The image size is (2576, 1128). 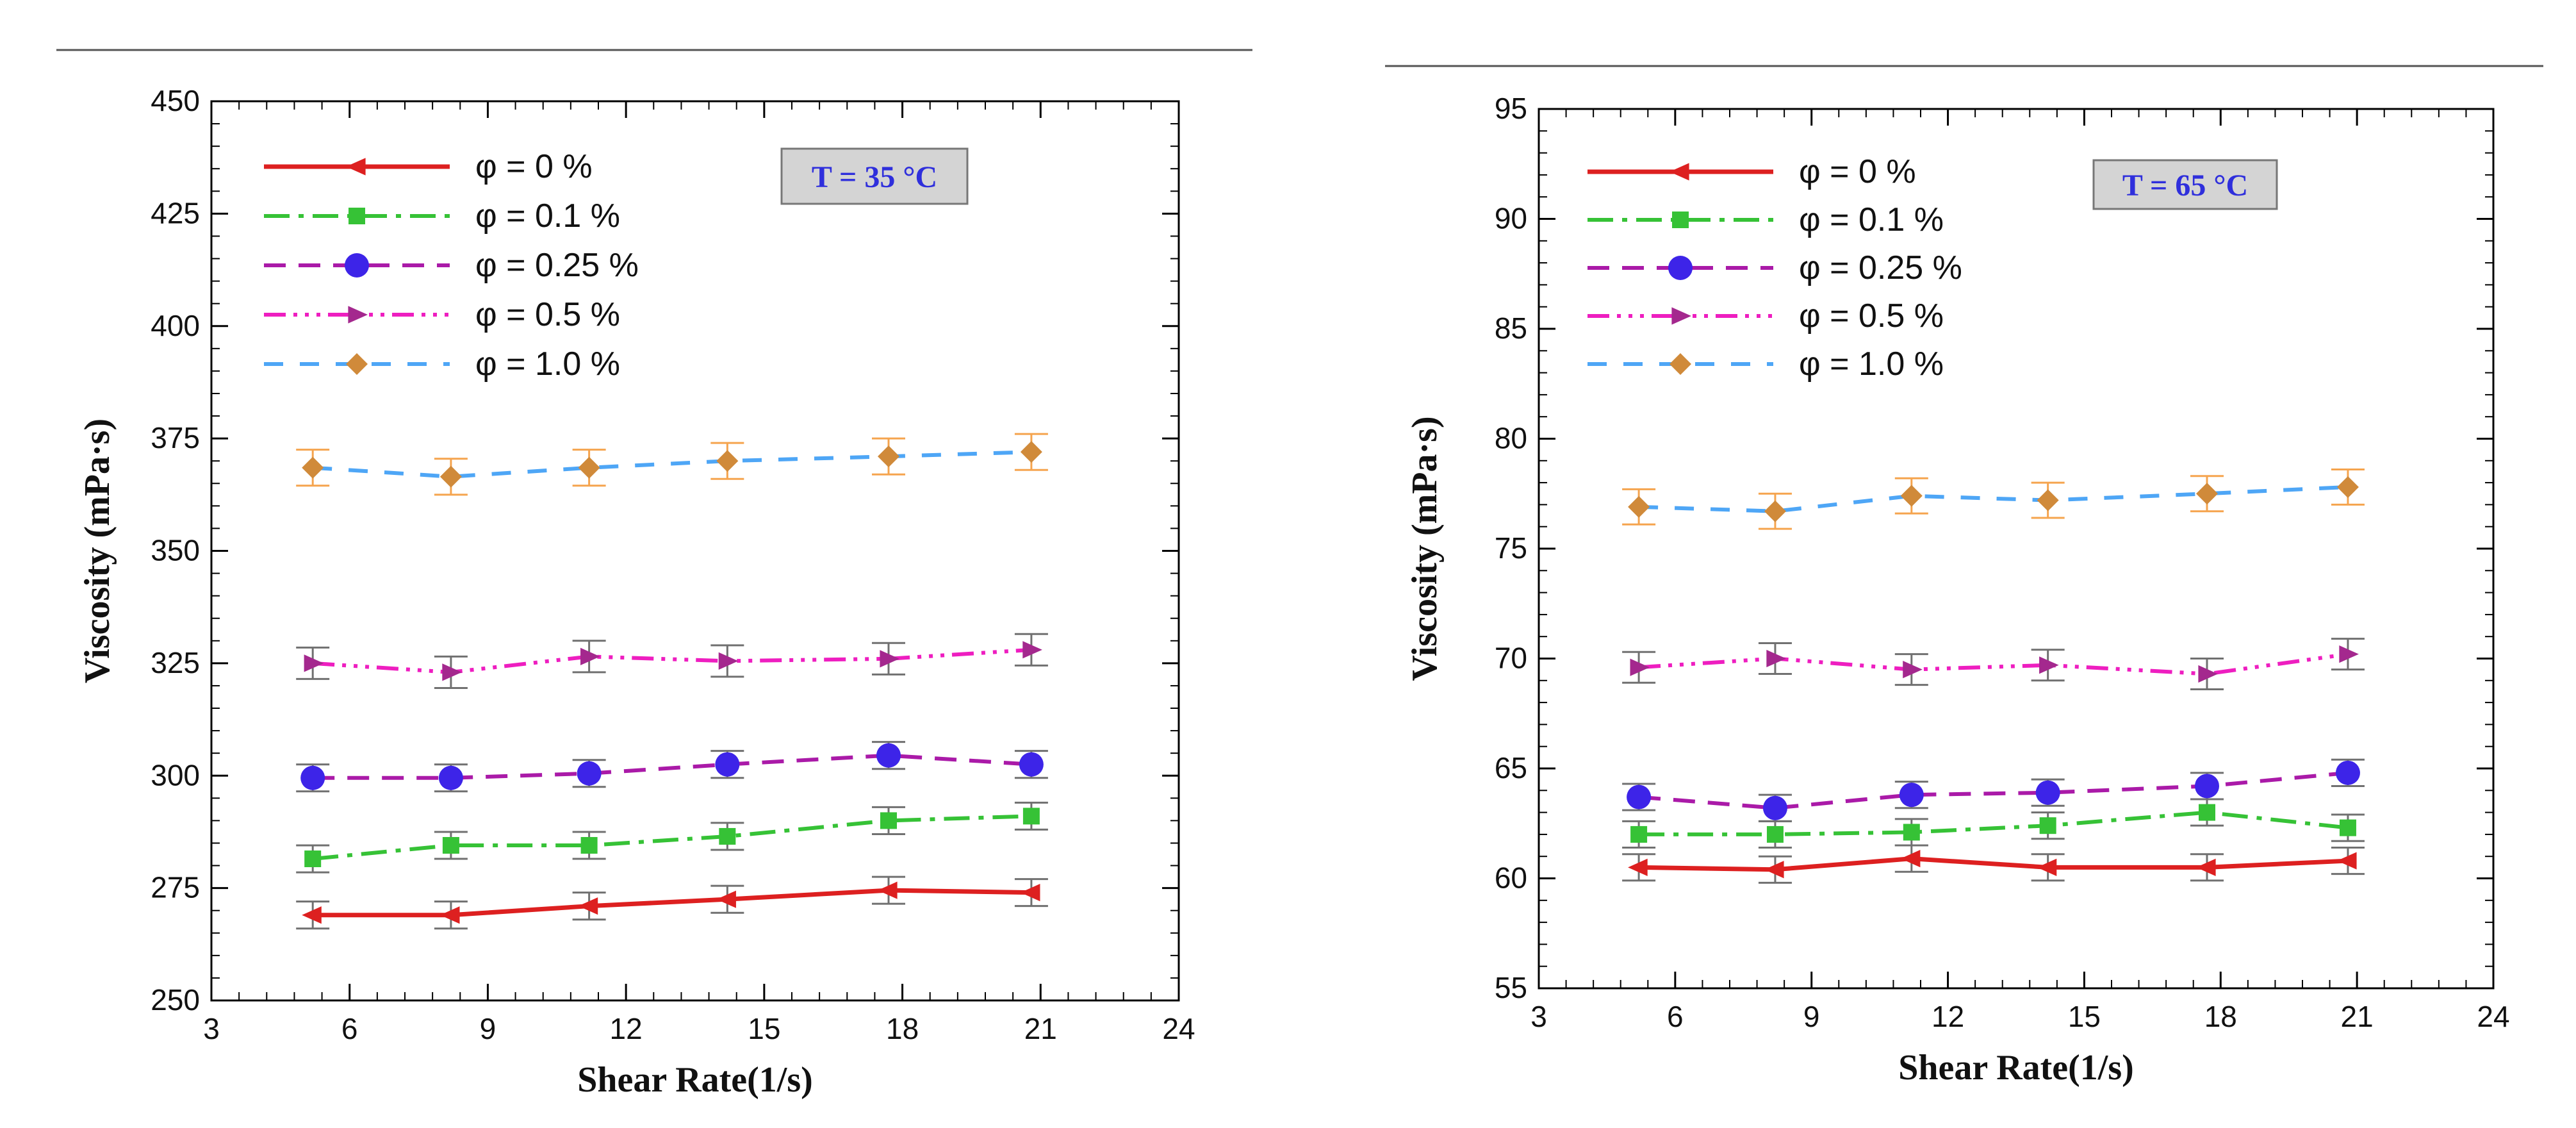 What do you see at coordinates (534, 166) in the screenshot?
I see `legend-label: φ = 0 %` at bounding box center [534, 166].